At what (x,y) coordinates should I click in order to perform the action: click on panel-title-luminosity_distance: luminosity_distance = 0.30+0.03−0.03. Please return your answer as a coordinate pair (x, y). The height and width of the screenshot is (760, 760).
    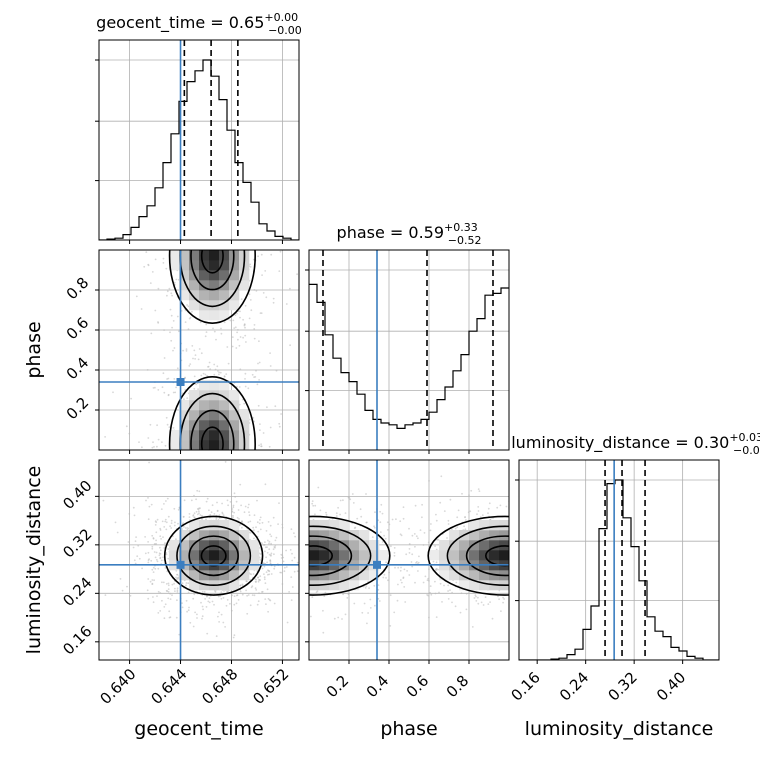
    Looking at the image, I should click on (635, 444).